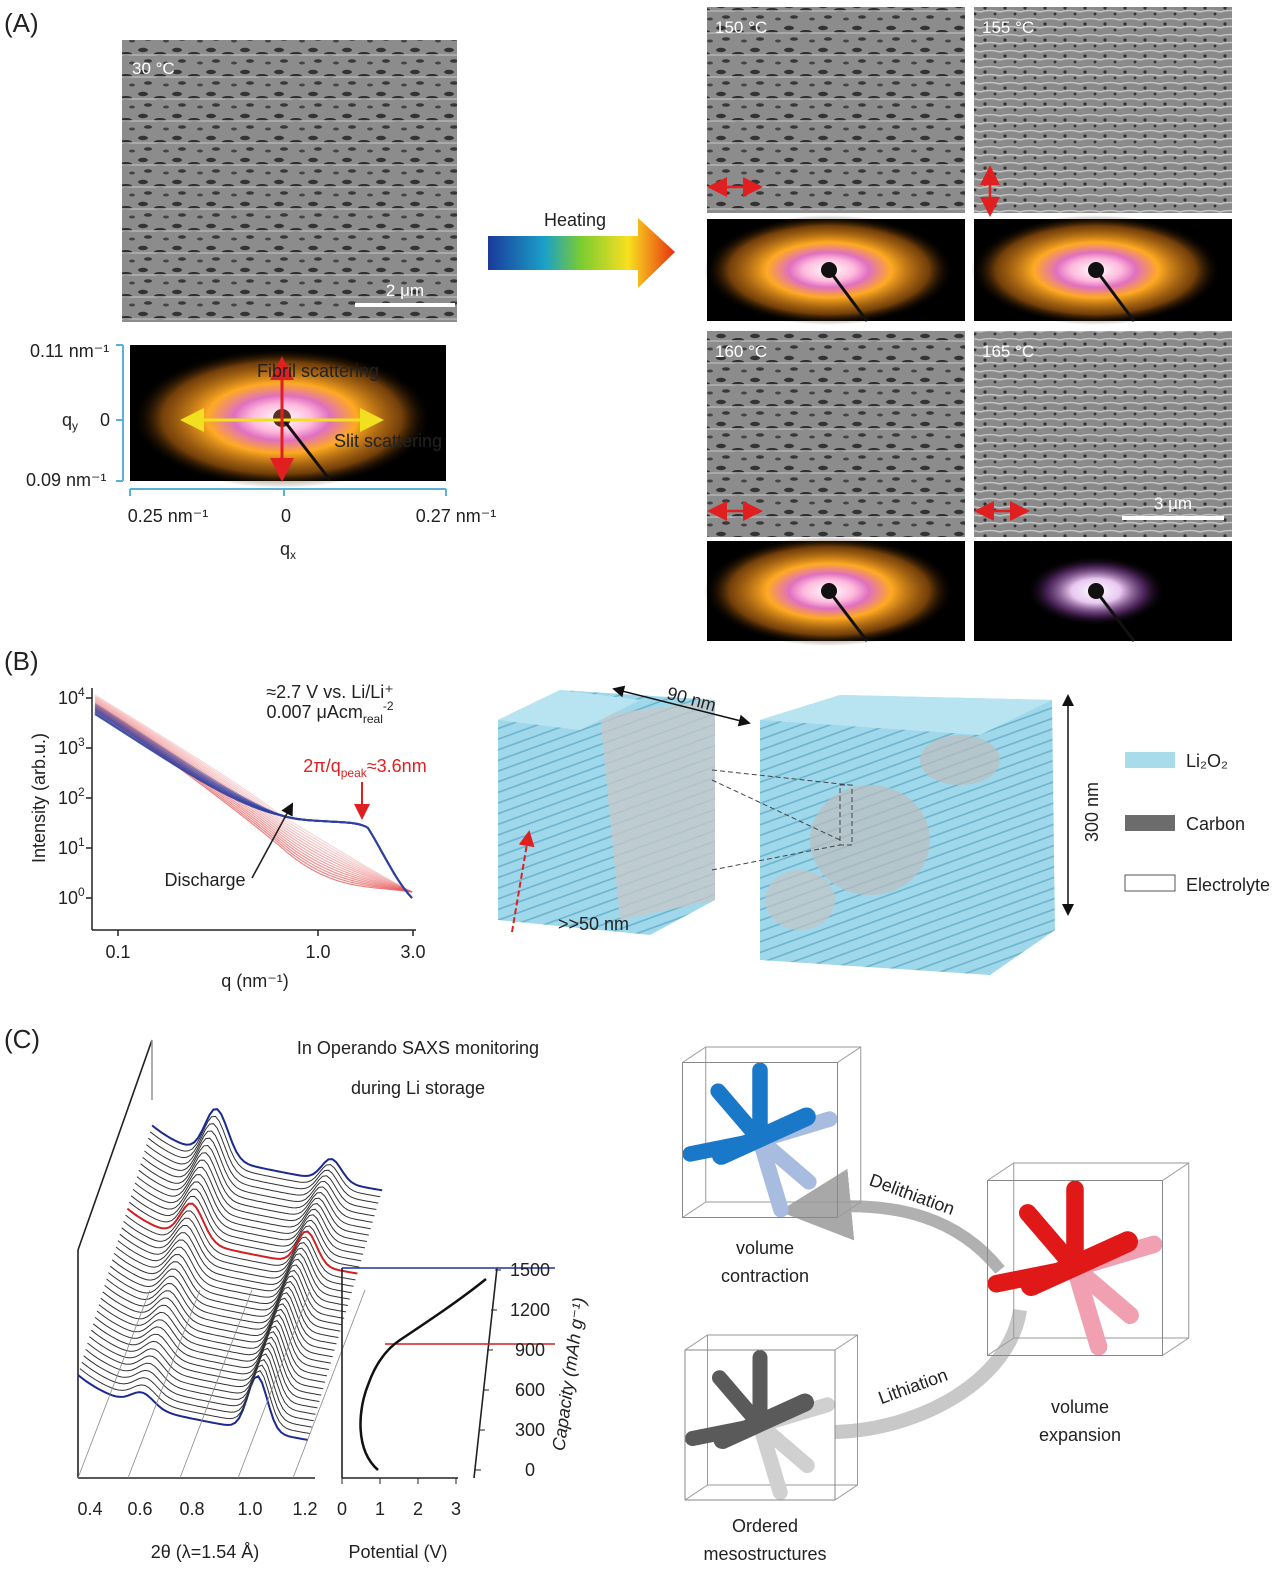 This screenshot has width=1280, height=1570. What do you see at coordinates (741, 351) in the screenshot?
I see `temperature: 160 °C` at bounding box center [741, 351].